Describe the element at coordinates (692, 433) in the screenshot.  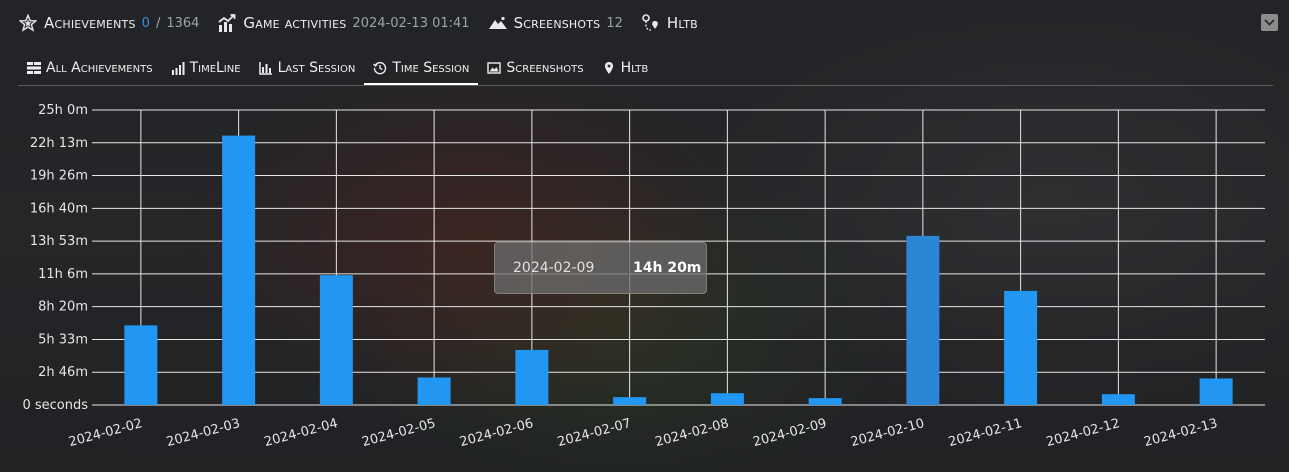
I see `x-tick-label: 2024-02-08` at that location.